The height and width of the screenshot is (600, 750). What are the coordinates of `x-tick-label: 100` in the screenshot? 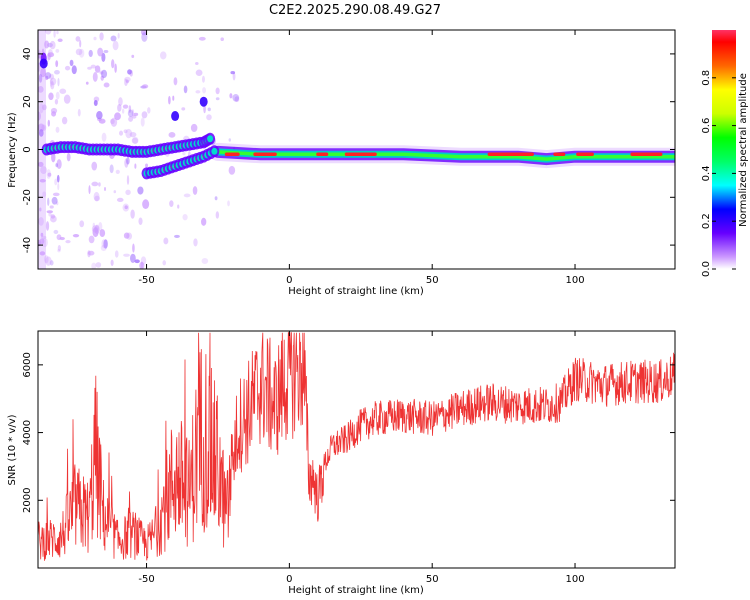 It's located at (574, 280).